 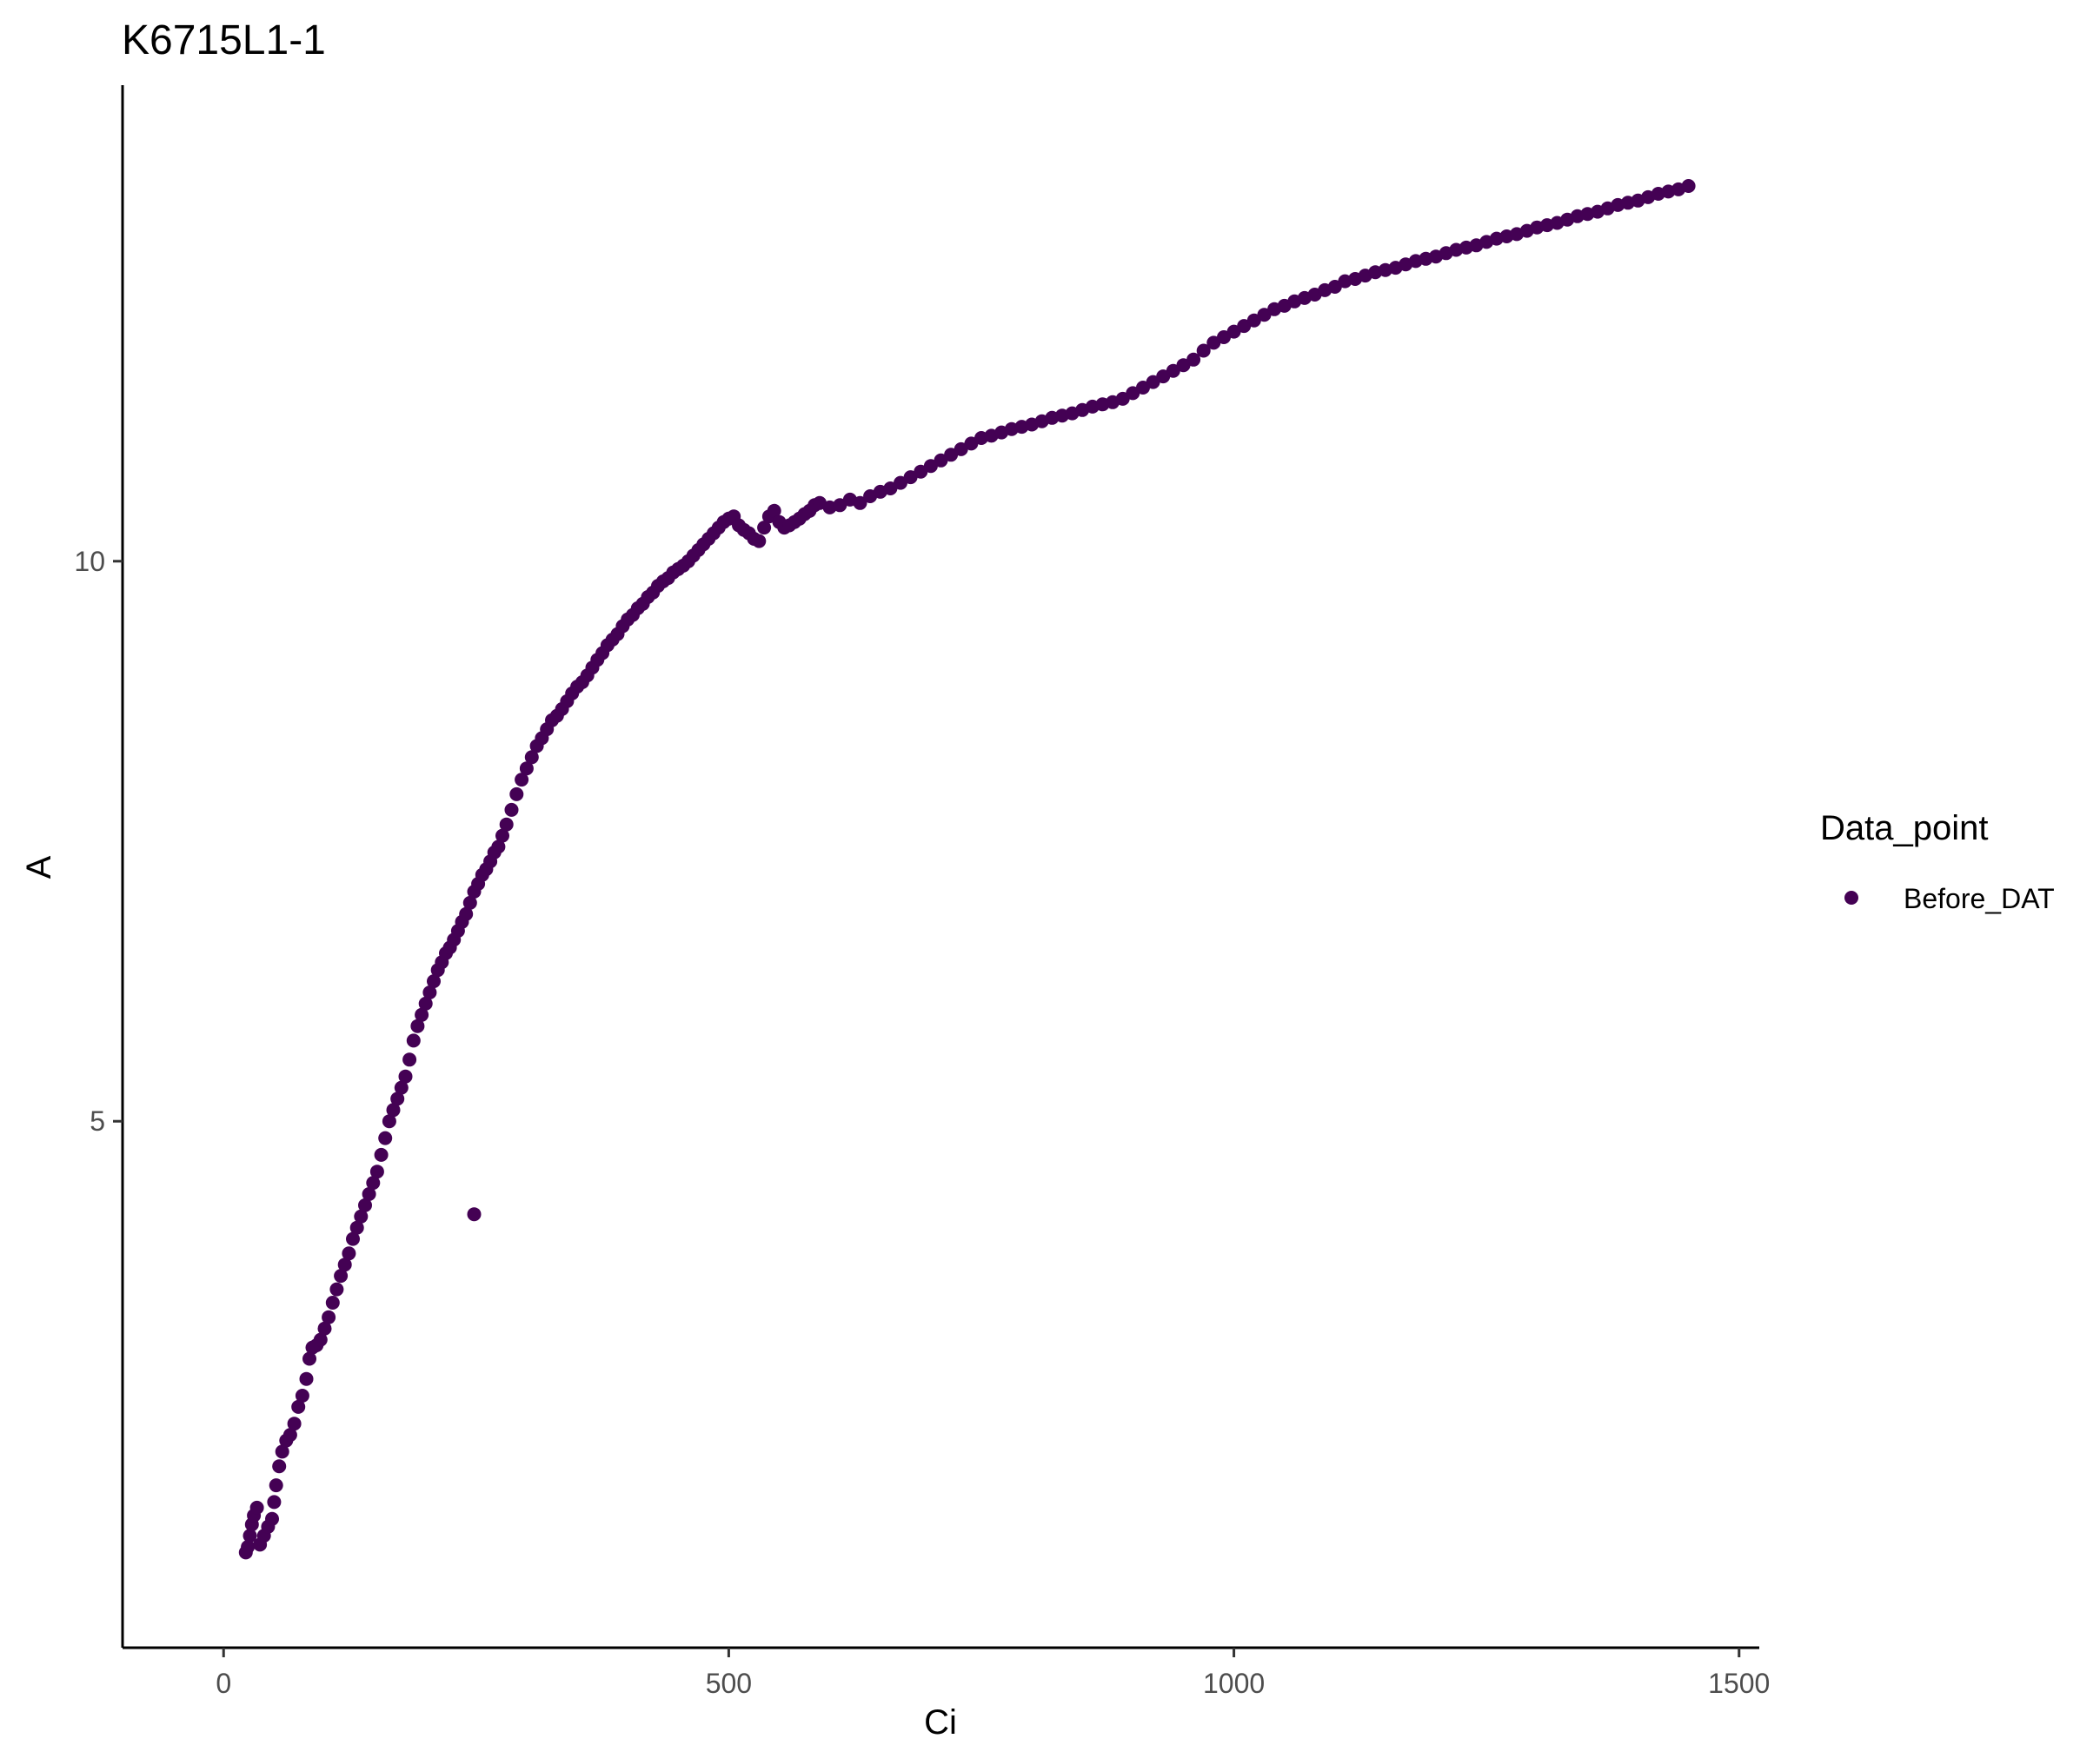 What do you see at coordinates (1851, 898) in the screenshot?
I see `legend-key-before-dat` at bounding box center [1851, 898].